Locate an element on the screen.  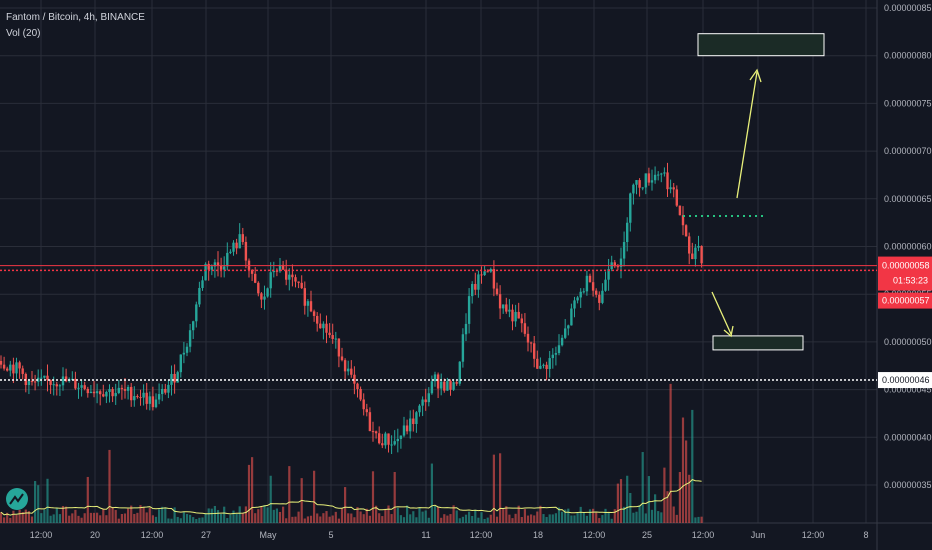
lower-target-box is located at coordinates (758, 343).